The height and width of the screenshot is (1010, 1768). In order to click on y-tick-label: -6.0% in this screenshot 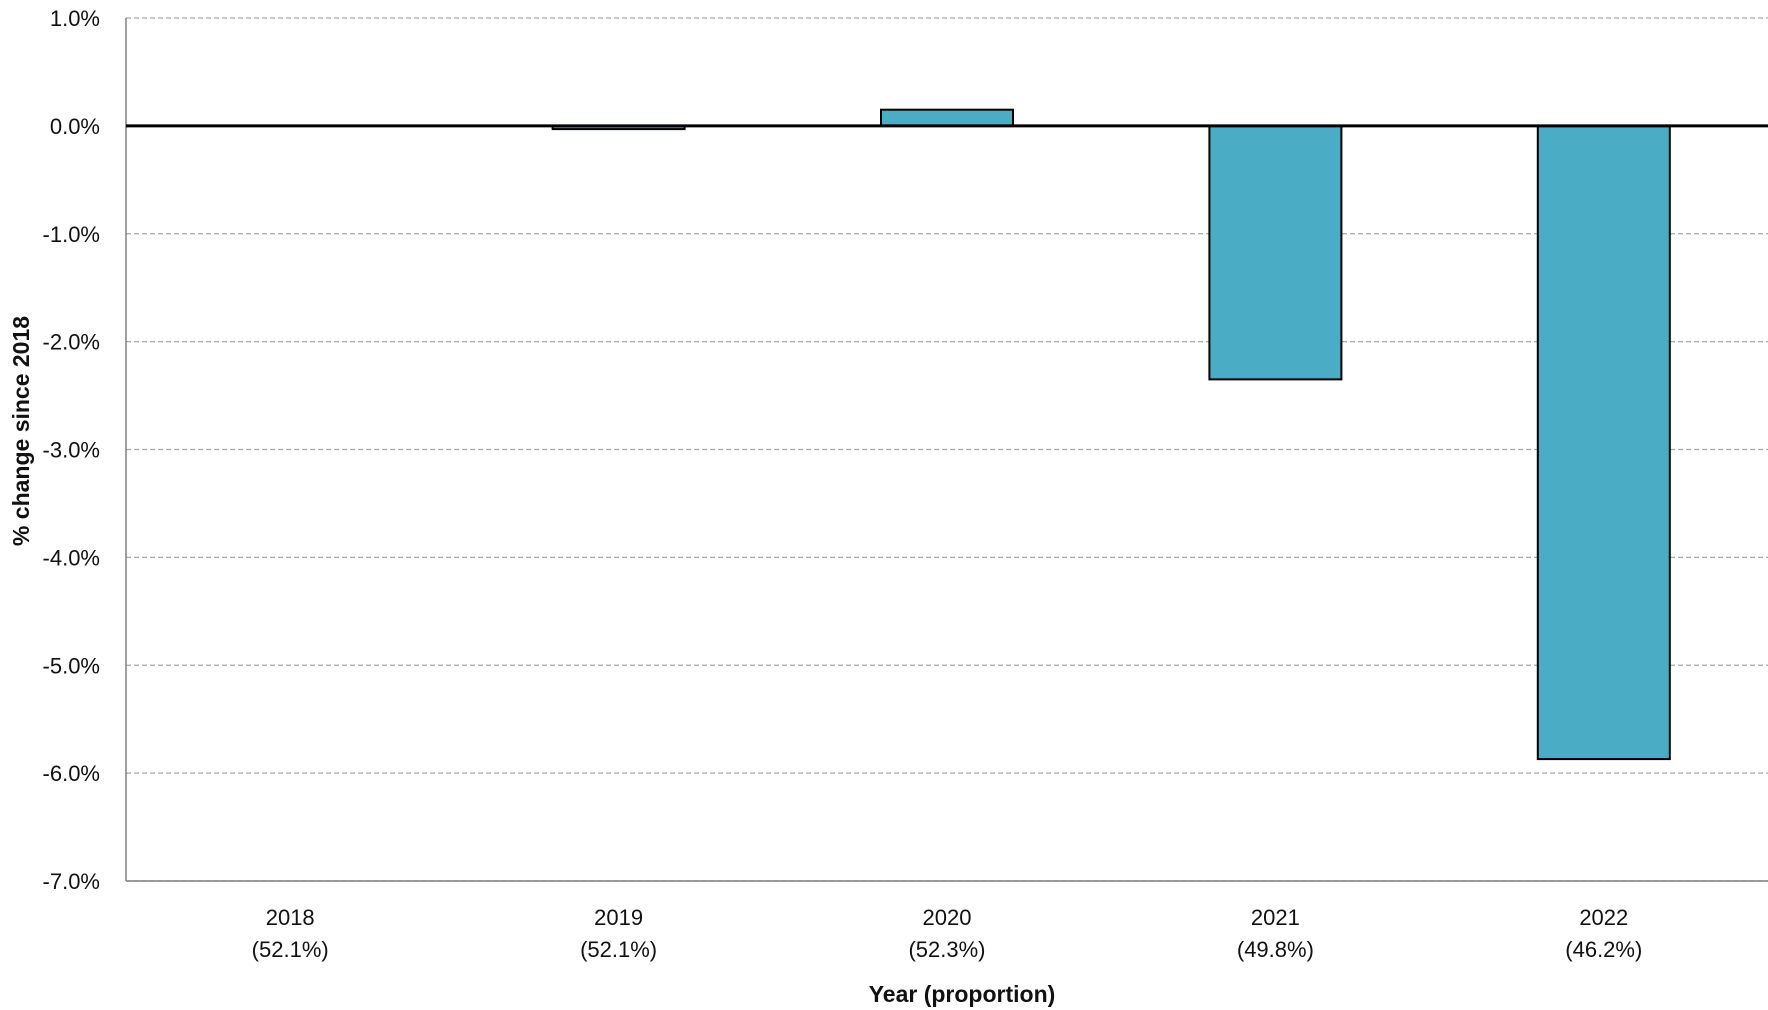, I will do `click(71, 773)`.